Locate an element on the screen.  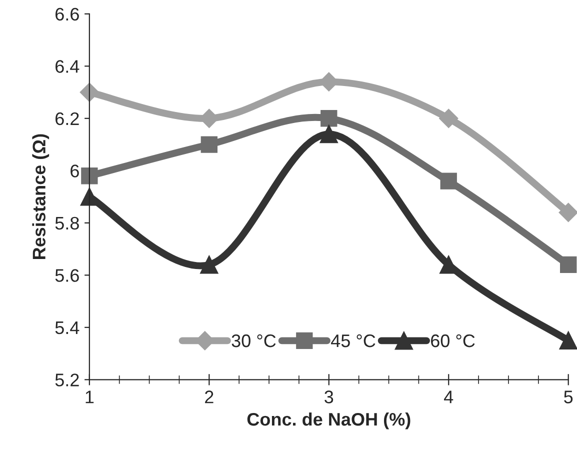
x-tick-label: 3 is located at coordinates (329, 397).